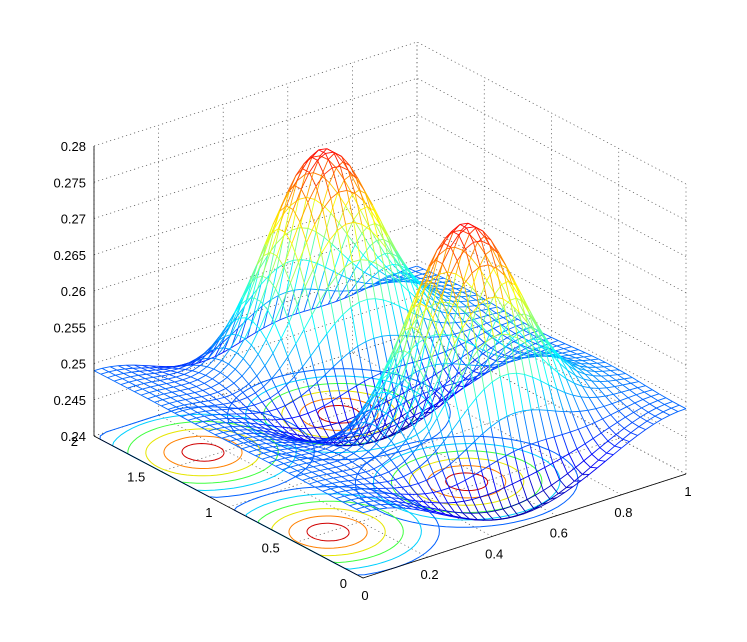  What do you see at coordinates (551, 294) in the screenshot?
I see `sidewall-grid-z` at bounding box center [551, 294].